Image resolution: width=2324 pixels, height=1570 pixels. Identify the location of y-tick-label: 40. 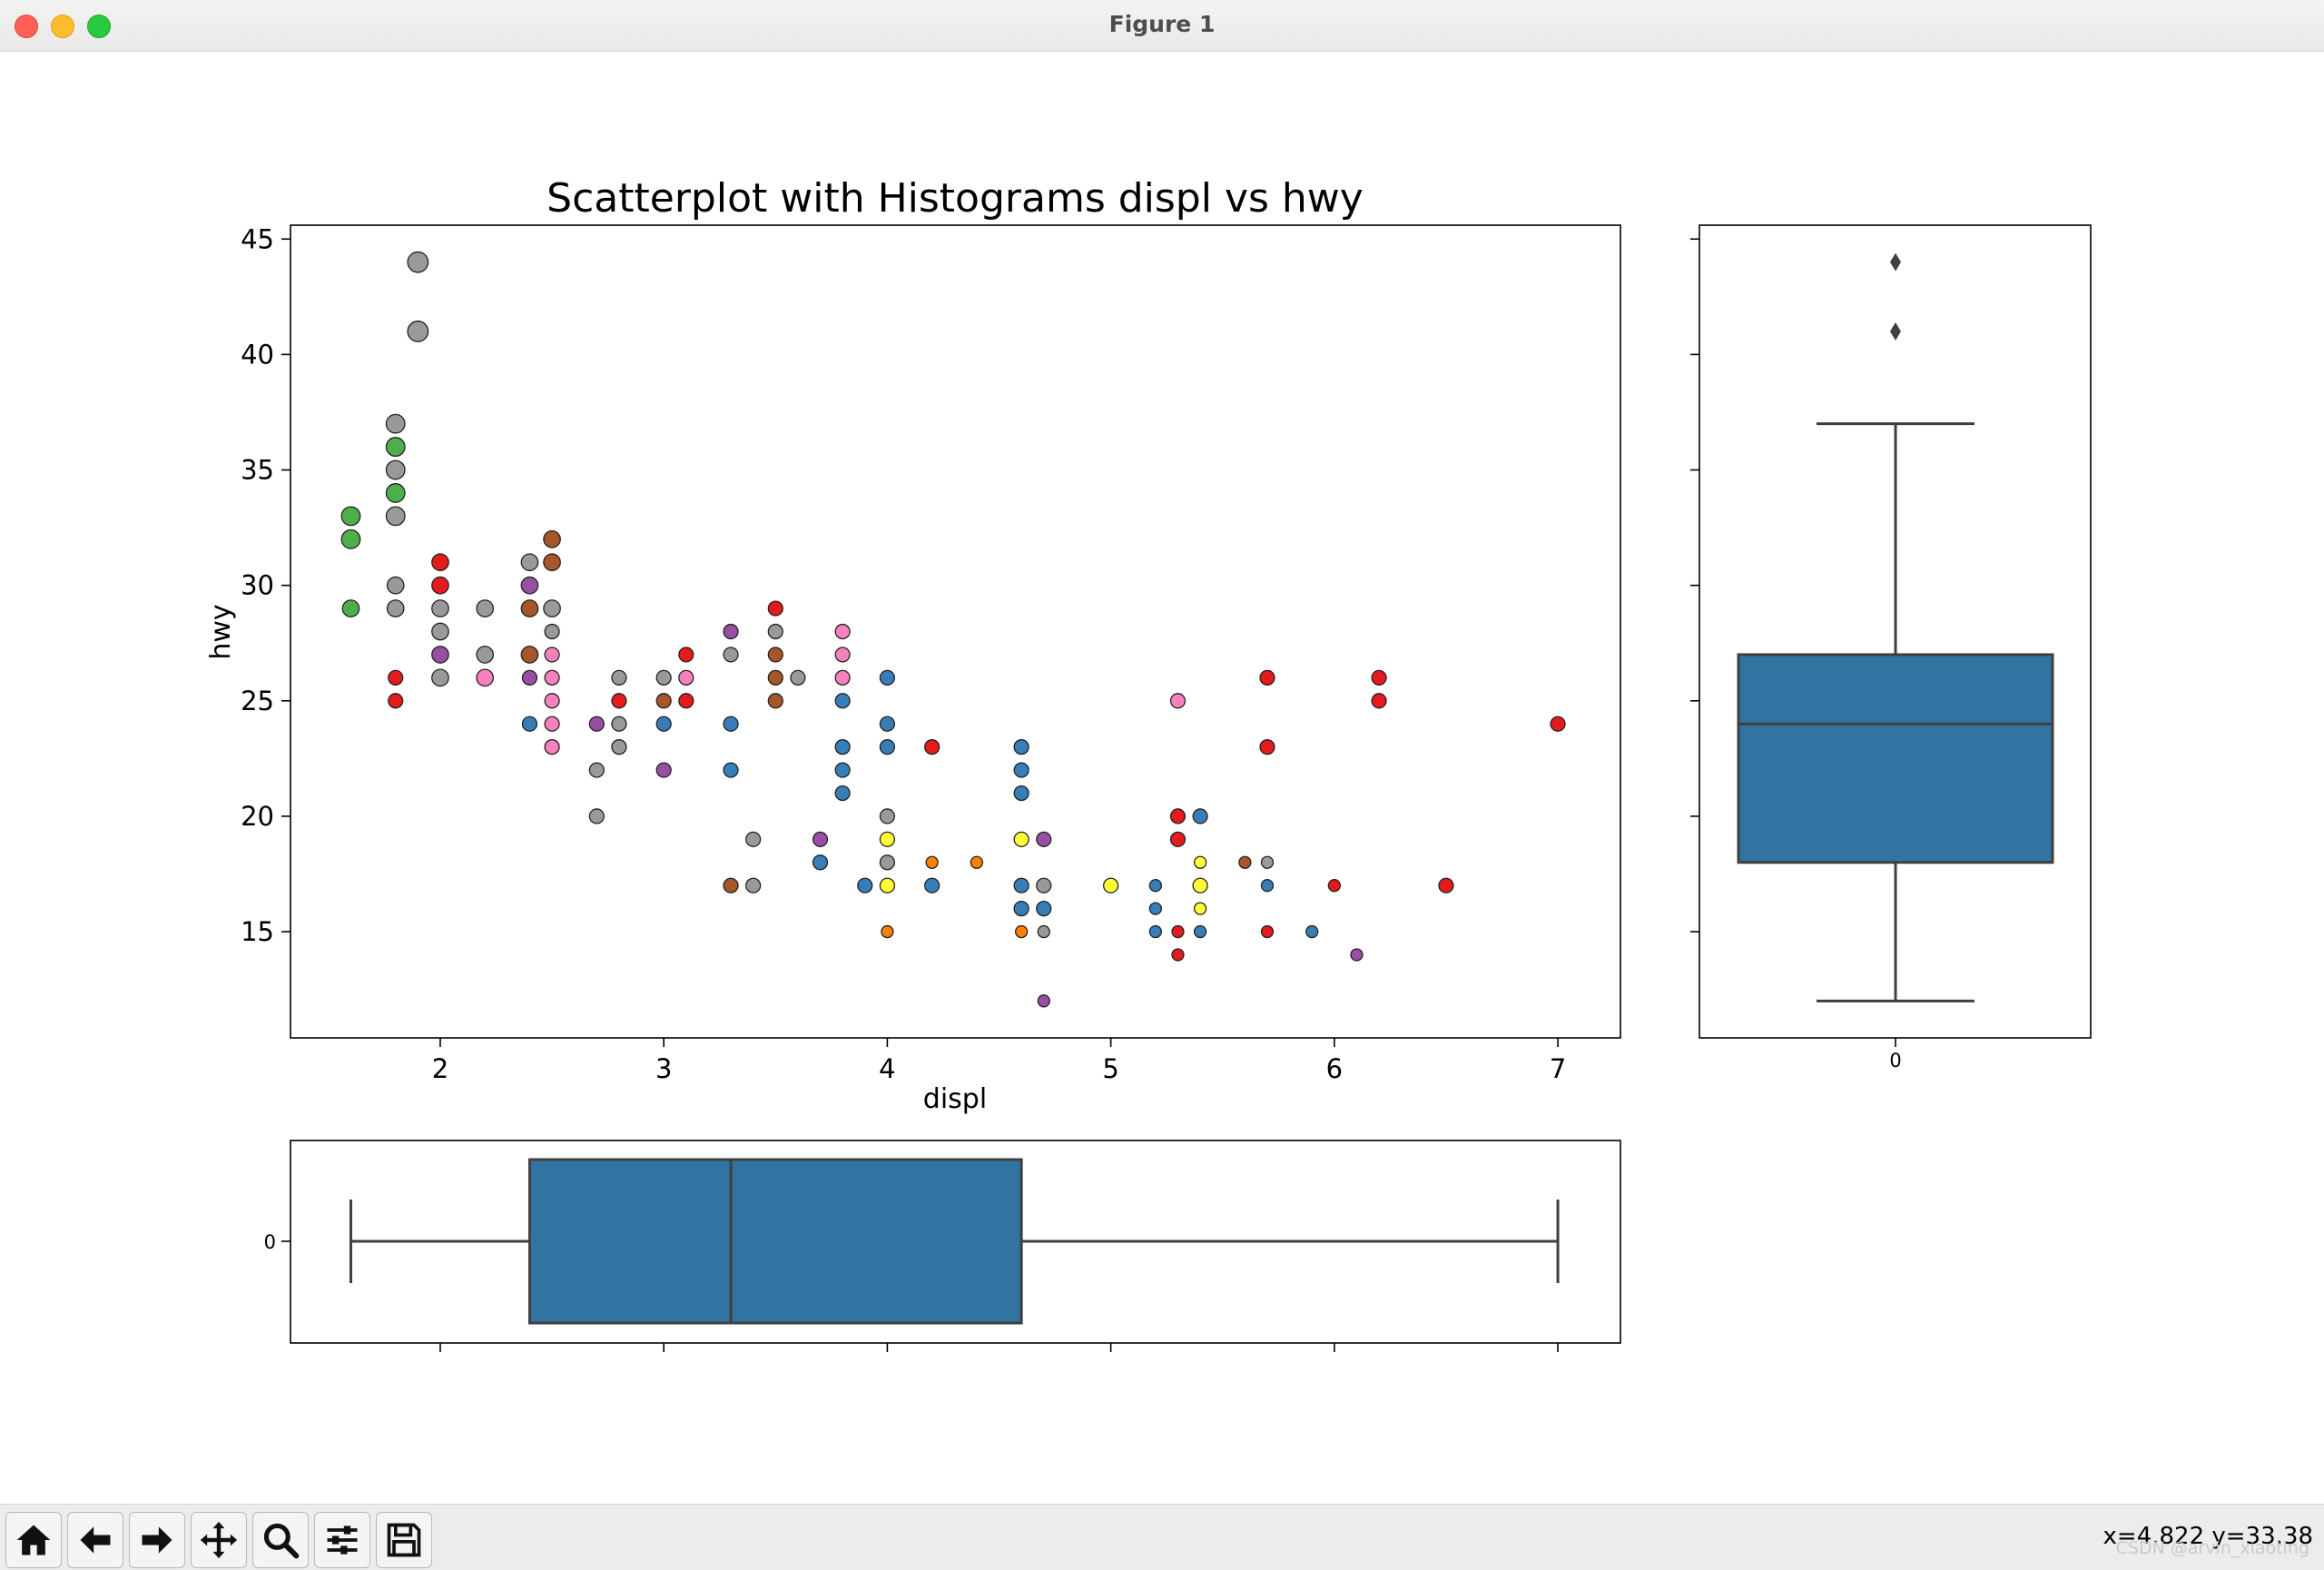
(257, 355).